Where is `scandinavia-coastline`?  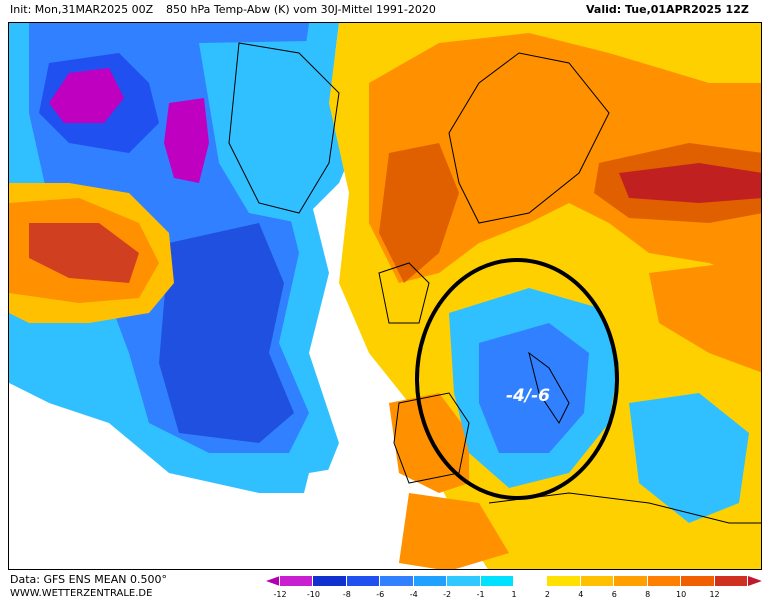 scandinavia-coastline is located at coordinates (529, 138).